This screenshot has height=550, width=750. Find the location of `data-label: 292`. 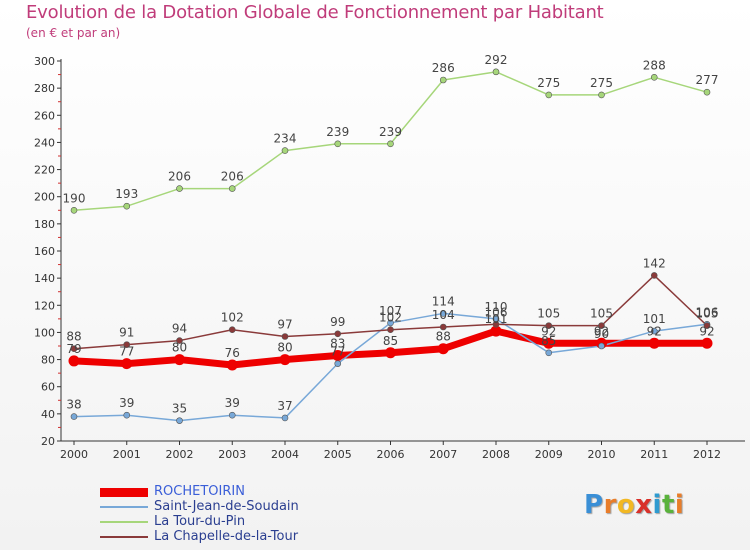

data-label: 292 is located at coordinates (496, 60).